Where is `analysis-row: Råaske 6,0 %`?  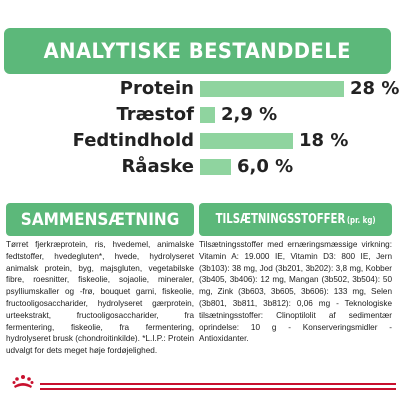 analysis-row: Råaske 6,0 % is located at coordinates (200, 167).